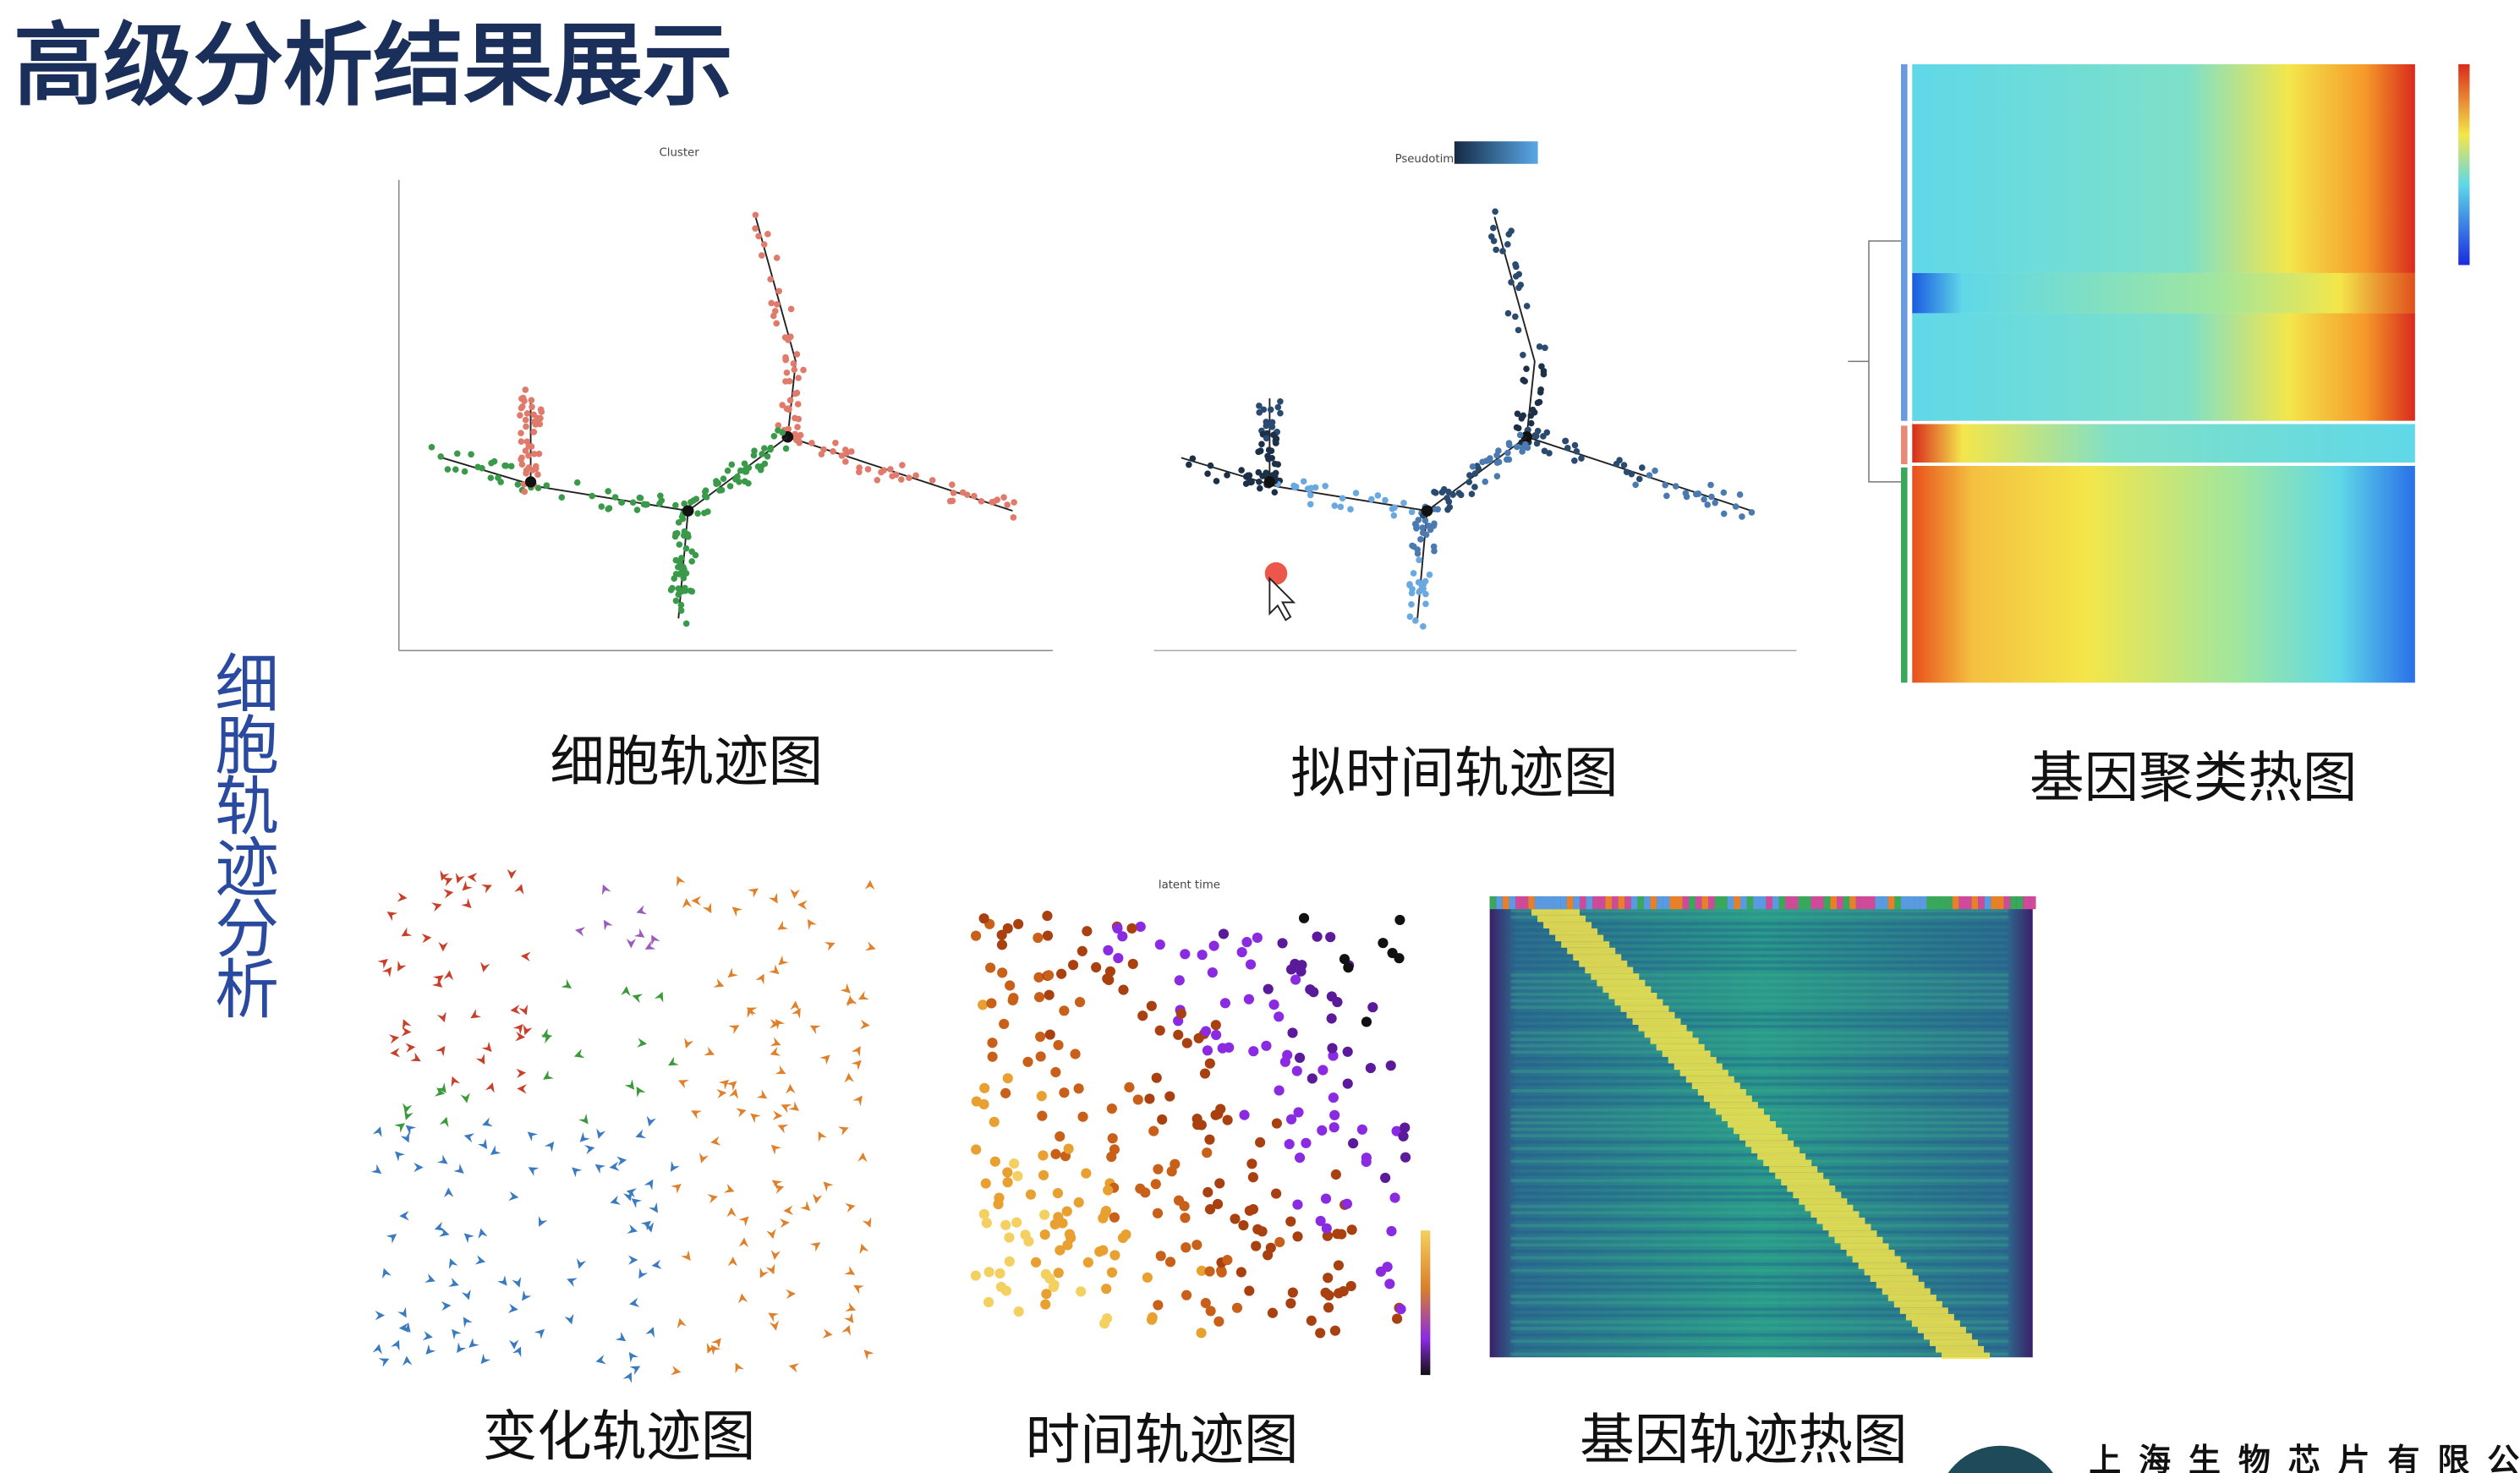 This screenshot has width=2520, height=1473. I want to click on legend-title: Cluster, so click(680, 152).